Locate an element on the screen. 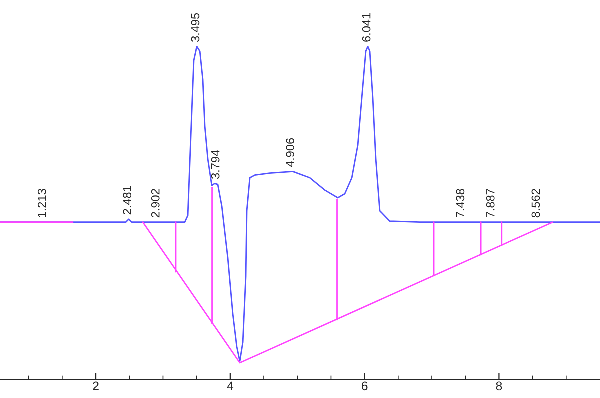  annotation: 2.902 is located at coordinates (155, 203).